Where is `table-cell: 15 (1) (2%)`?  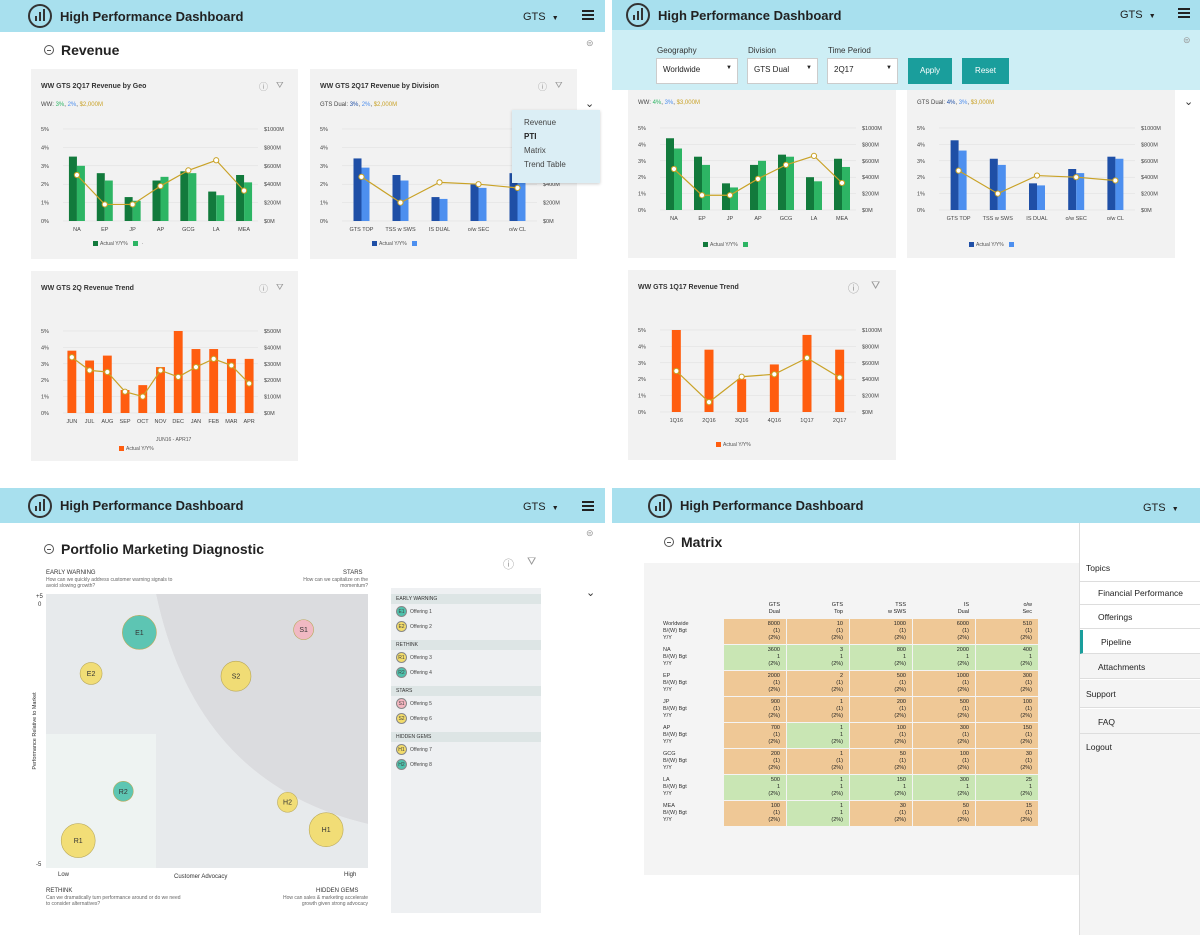 table-cell: 15 (1) (2%) is located at coordinates (1007, 813).